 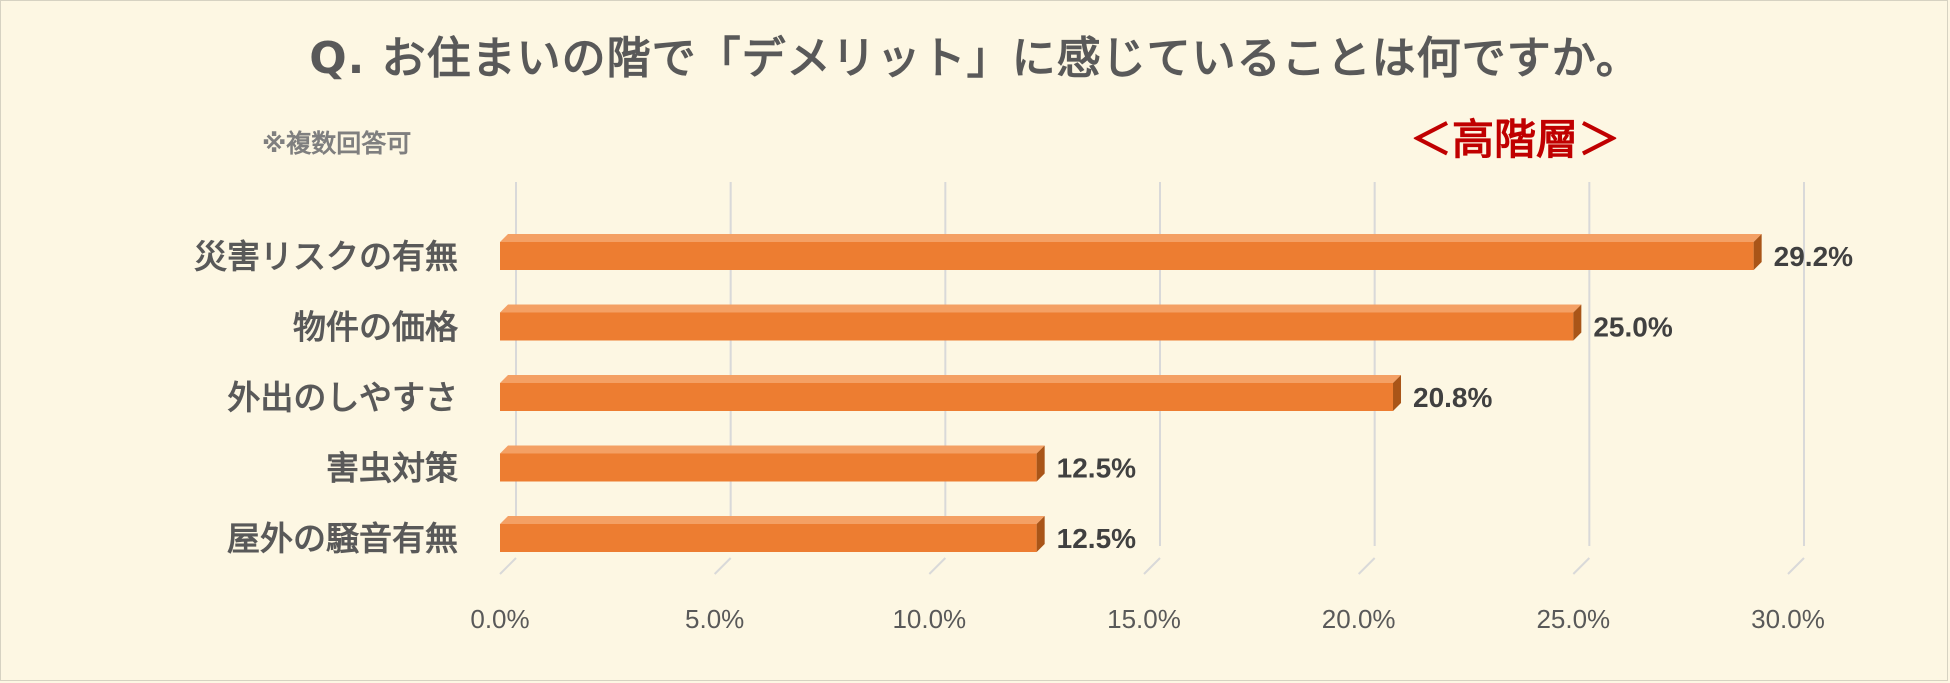 What do you see at coordinates (1573, 619) in the screenshot?
I see `x-tick-label: 25.0%` at bounding box center [1573, 619].